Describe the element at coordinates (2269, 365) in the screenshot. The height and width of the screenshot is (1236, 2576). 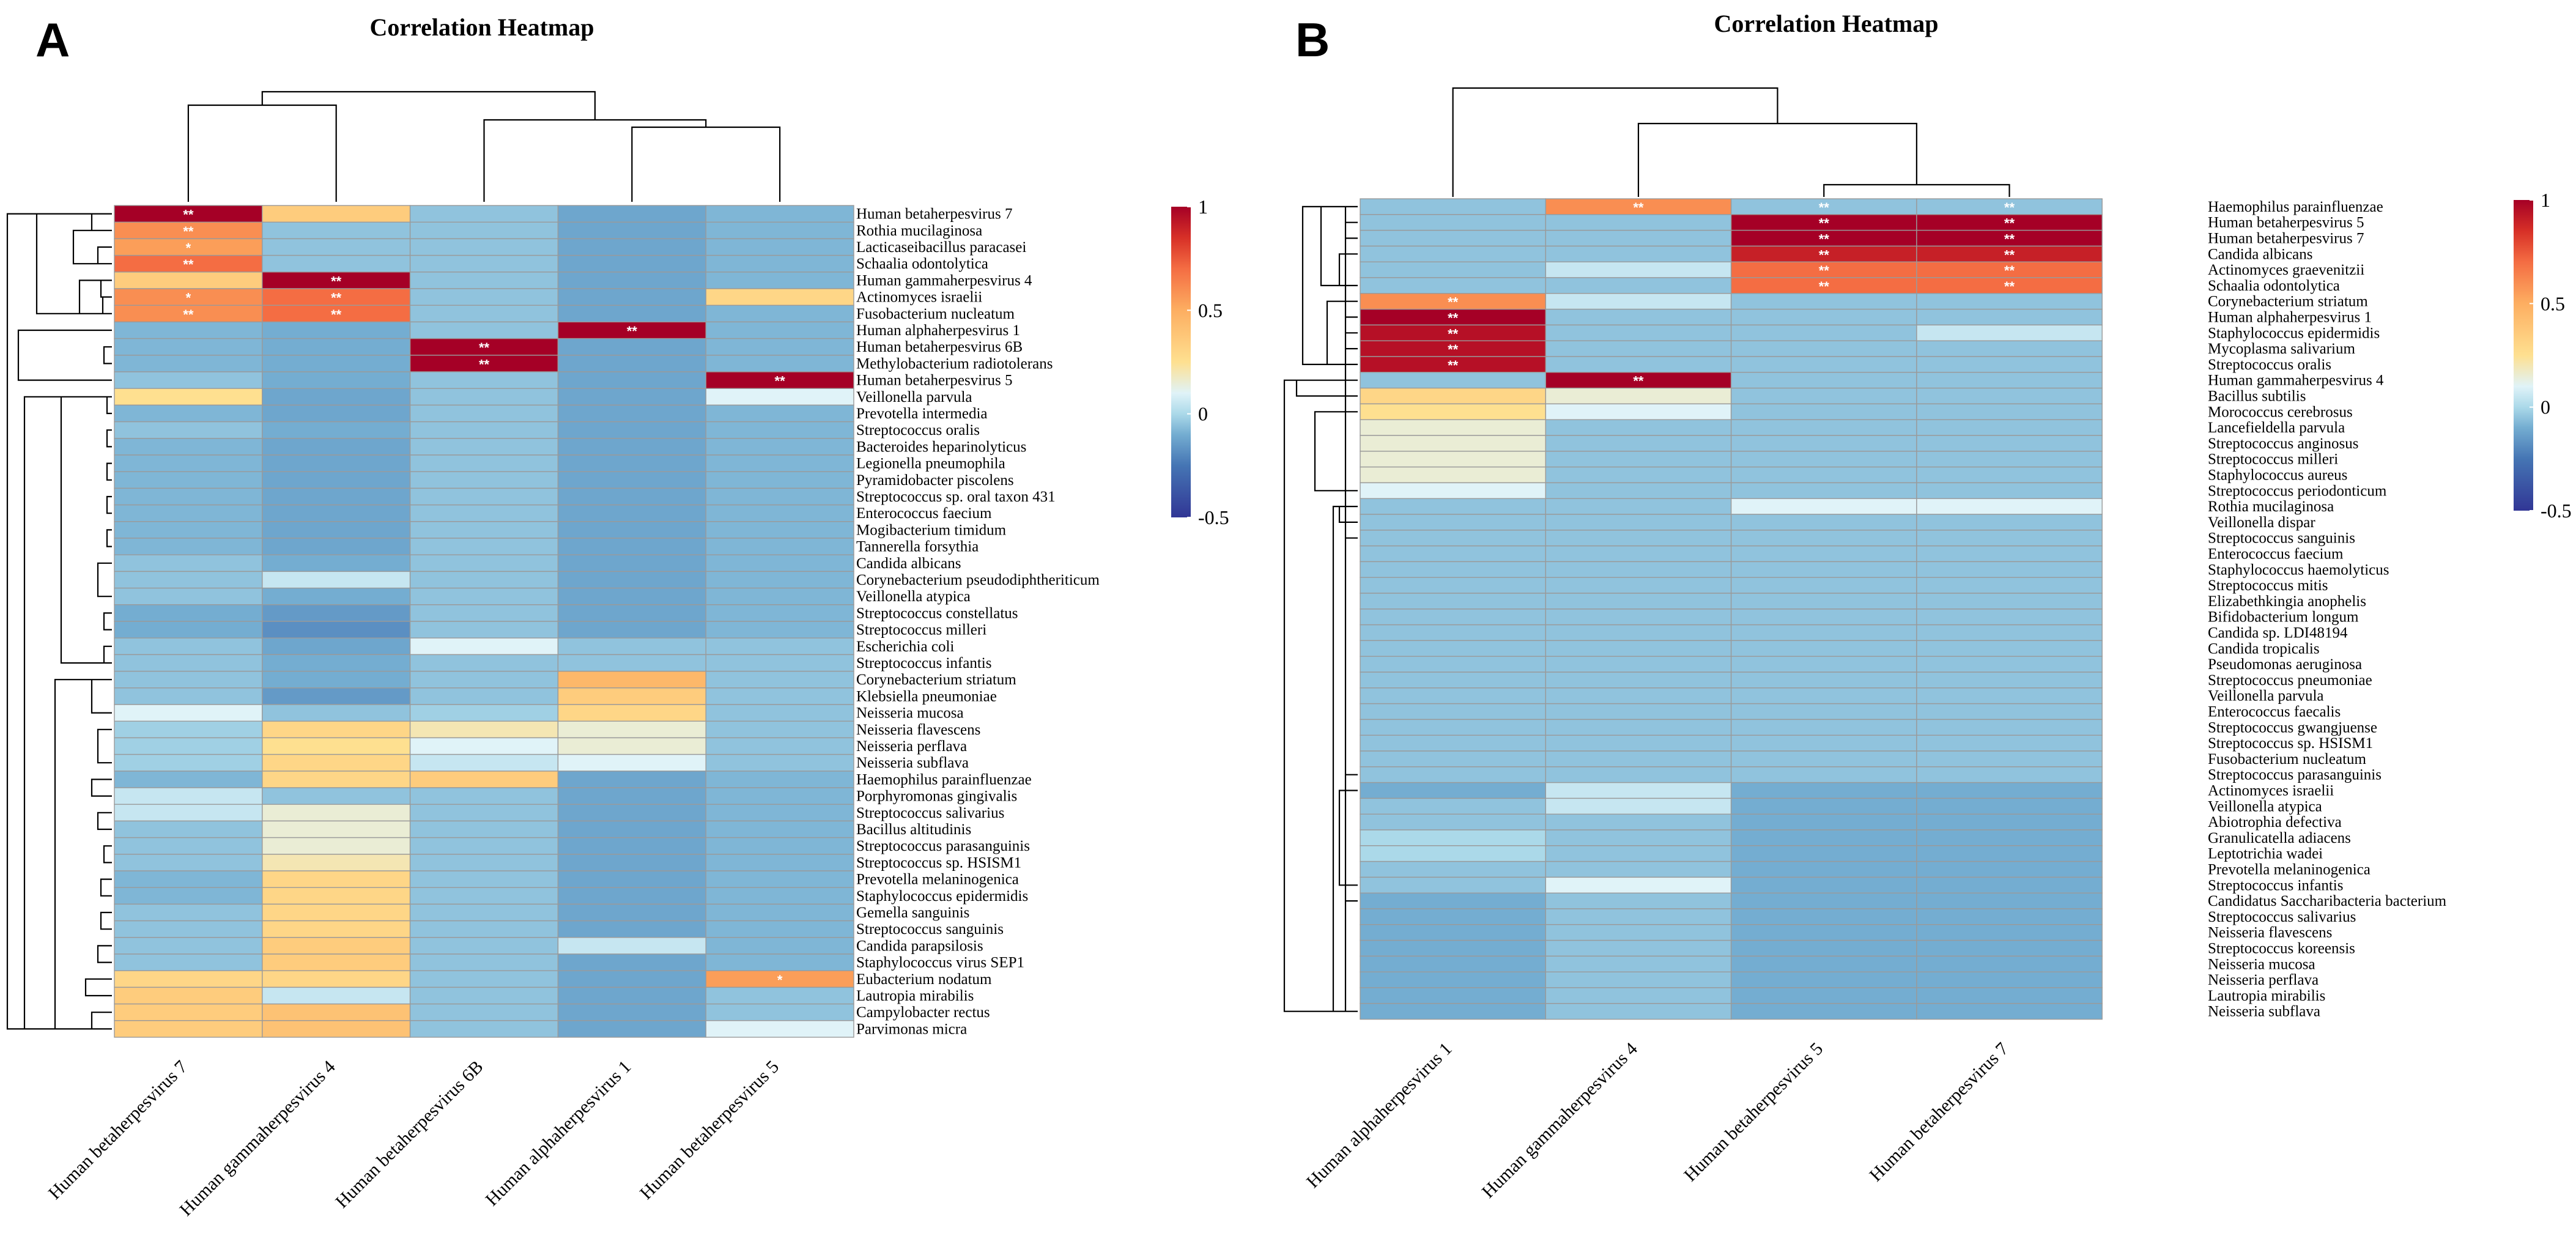
I see `row-label-streptococcus-oralis: Streptococcus oralis` at that location.